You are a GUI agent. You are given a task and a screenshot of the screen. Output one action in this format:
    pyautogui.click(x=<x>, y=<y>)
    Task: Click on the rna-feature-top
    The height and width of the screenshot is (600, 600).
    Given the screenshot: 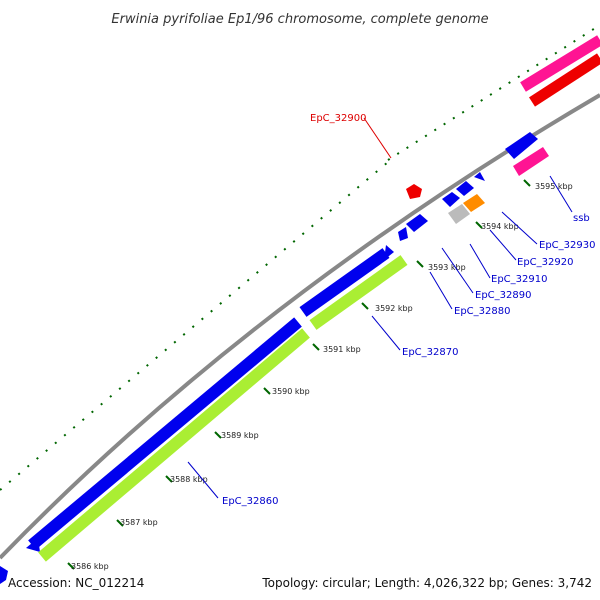 What is the action you would take?
    pyautogui.click(x=564, y=80)
    